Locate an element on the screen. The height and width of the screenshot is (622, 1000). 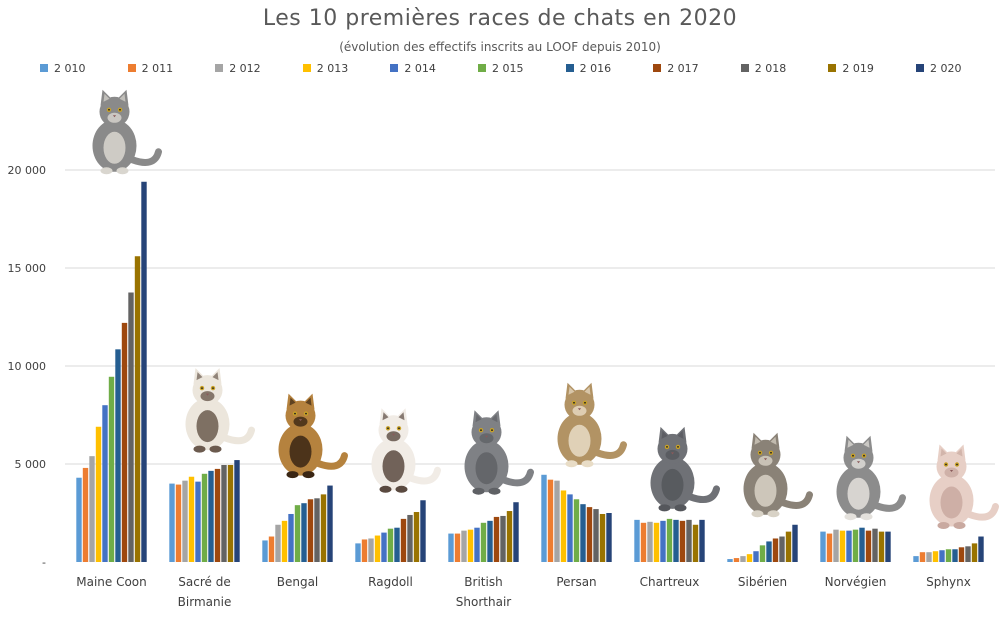
x-label-siberien: Sibérien is located at coordinates (762, 582).